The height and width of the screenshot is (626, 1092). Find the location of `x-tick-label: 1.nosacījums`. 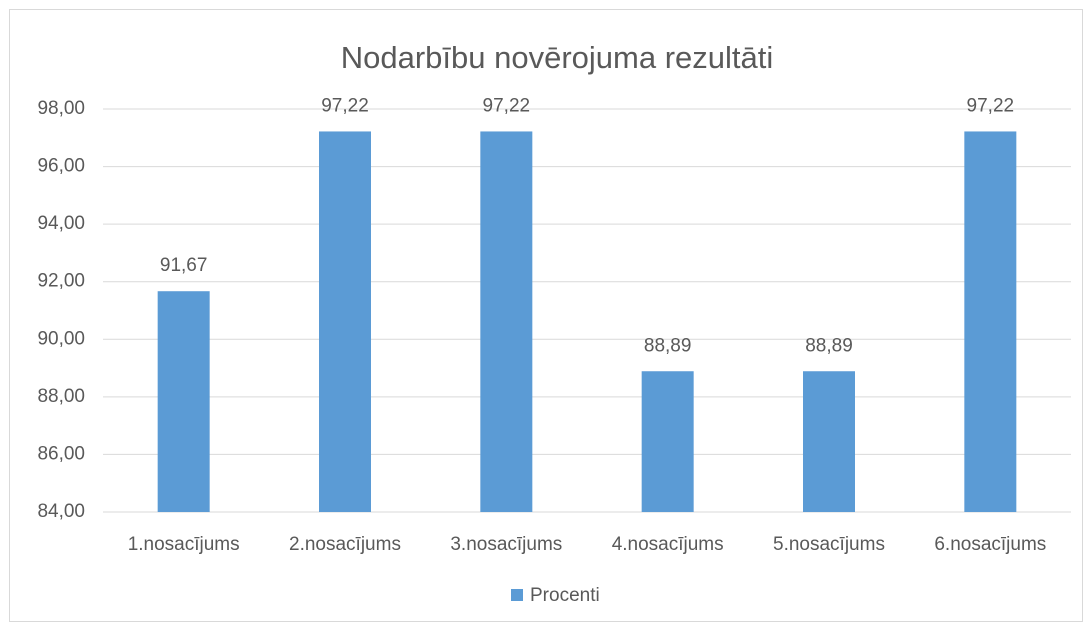

x-tick-label: 1.nosacījums is located at coordinates (184, 544).